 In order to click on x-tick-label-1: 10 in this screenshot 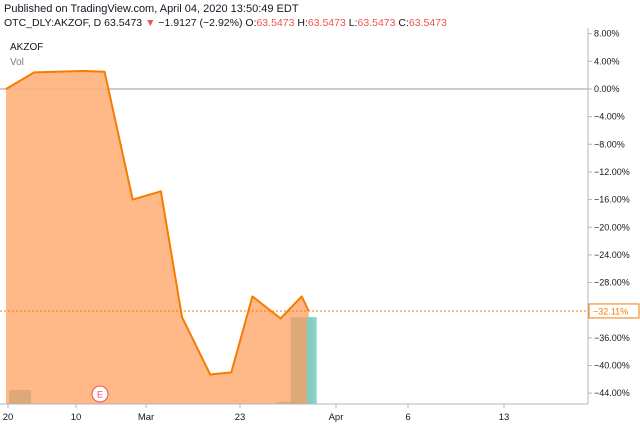, I will do `click(76, 417)`.